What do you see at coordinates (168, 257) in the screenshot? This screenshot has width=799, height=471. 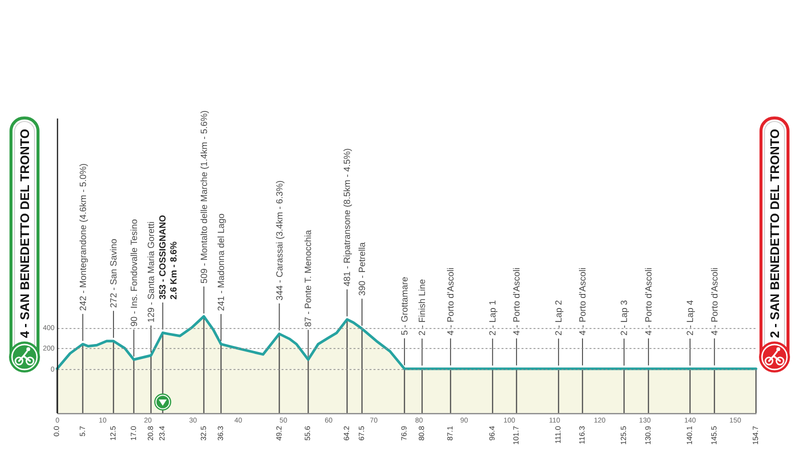 I see `annotation: 353 - COSSIGNANO 2.6 Km - 8.6%` at bounding box center [168, 257].